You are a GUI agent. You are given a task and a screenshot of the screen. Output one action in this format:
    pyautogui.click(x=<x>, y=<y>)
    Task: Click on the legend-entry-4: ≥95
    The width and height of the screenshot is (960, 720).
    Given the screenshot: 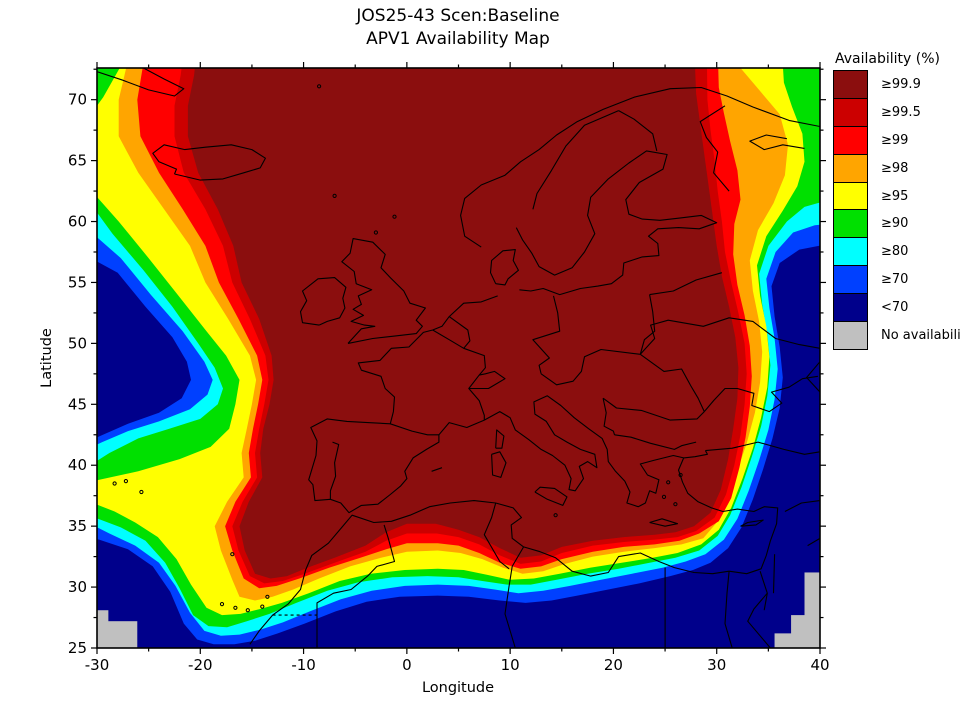 What is the action you would take?
    pyautogui.click(x=896, y=196)
    